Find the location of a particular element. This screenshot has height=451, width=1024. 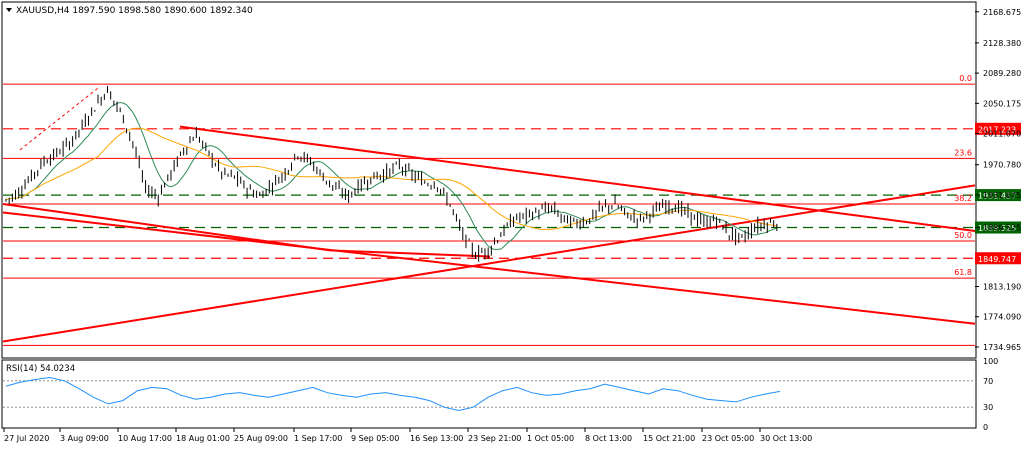

y-tick-label: 1931.675 is located at coordinates (1002, 195).